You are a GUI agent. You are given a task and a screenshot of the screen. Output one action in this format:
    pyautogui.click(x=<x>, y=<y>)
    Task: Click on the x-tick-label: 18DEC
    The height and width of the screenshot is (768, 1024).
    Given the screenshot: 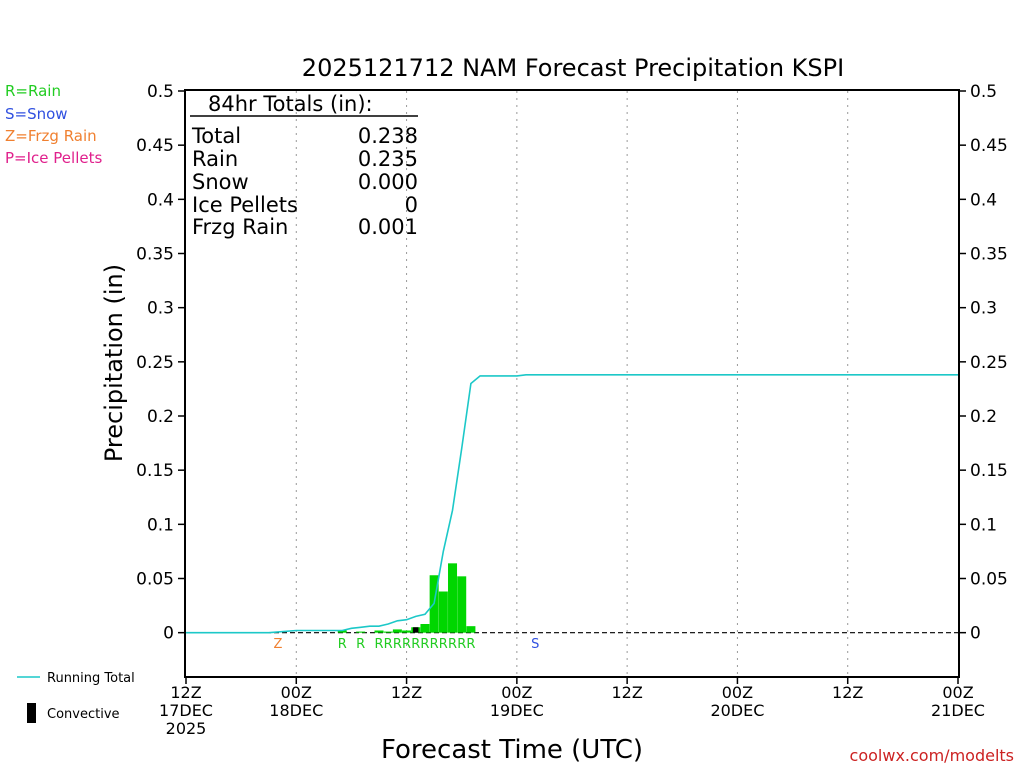 What is the action you would take?
    pyautogui.click(x=296, y=710)
    